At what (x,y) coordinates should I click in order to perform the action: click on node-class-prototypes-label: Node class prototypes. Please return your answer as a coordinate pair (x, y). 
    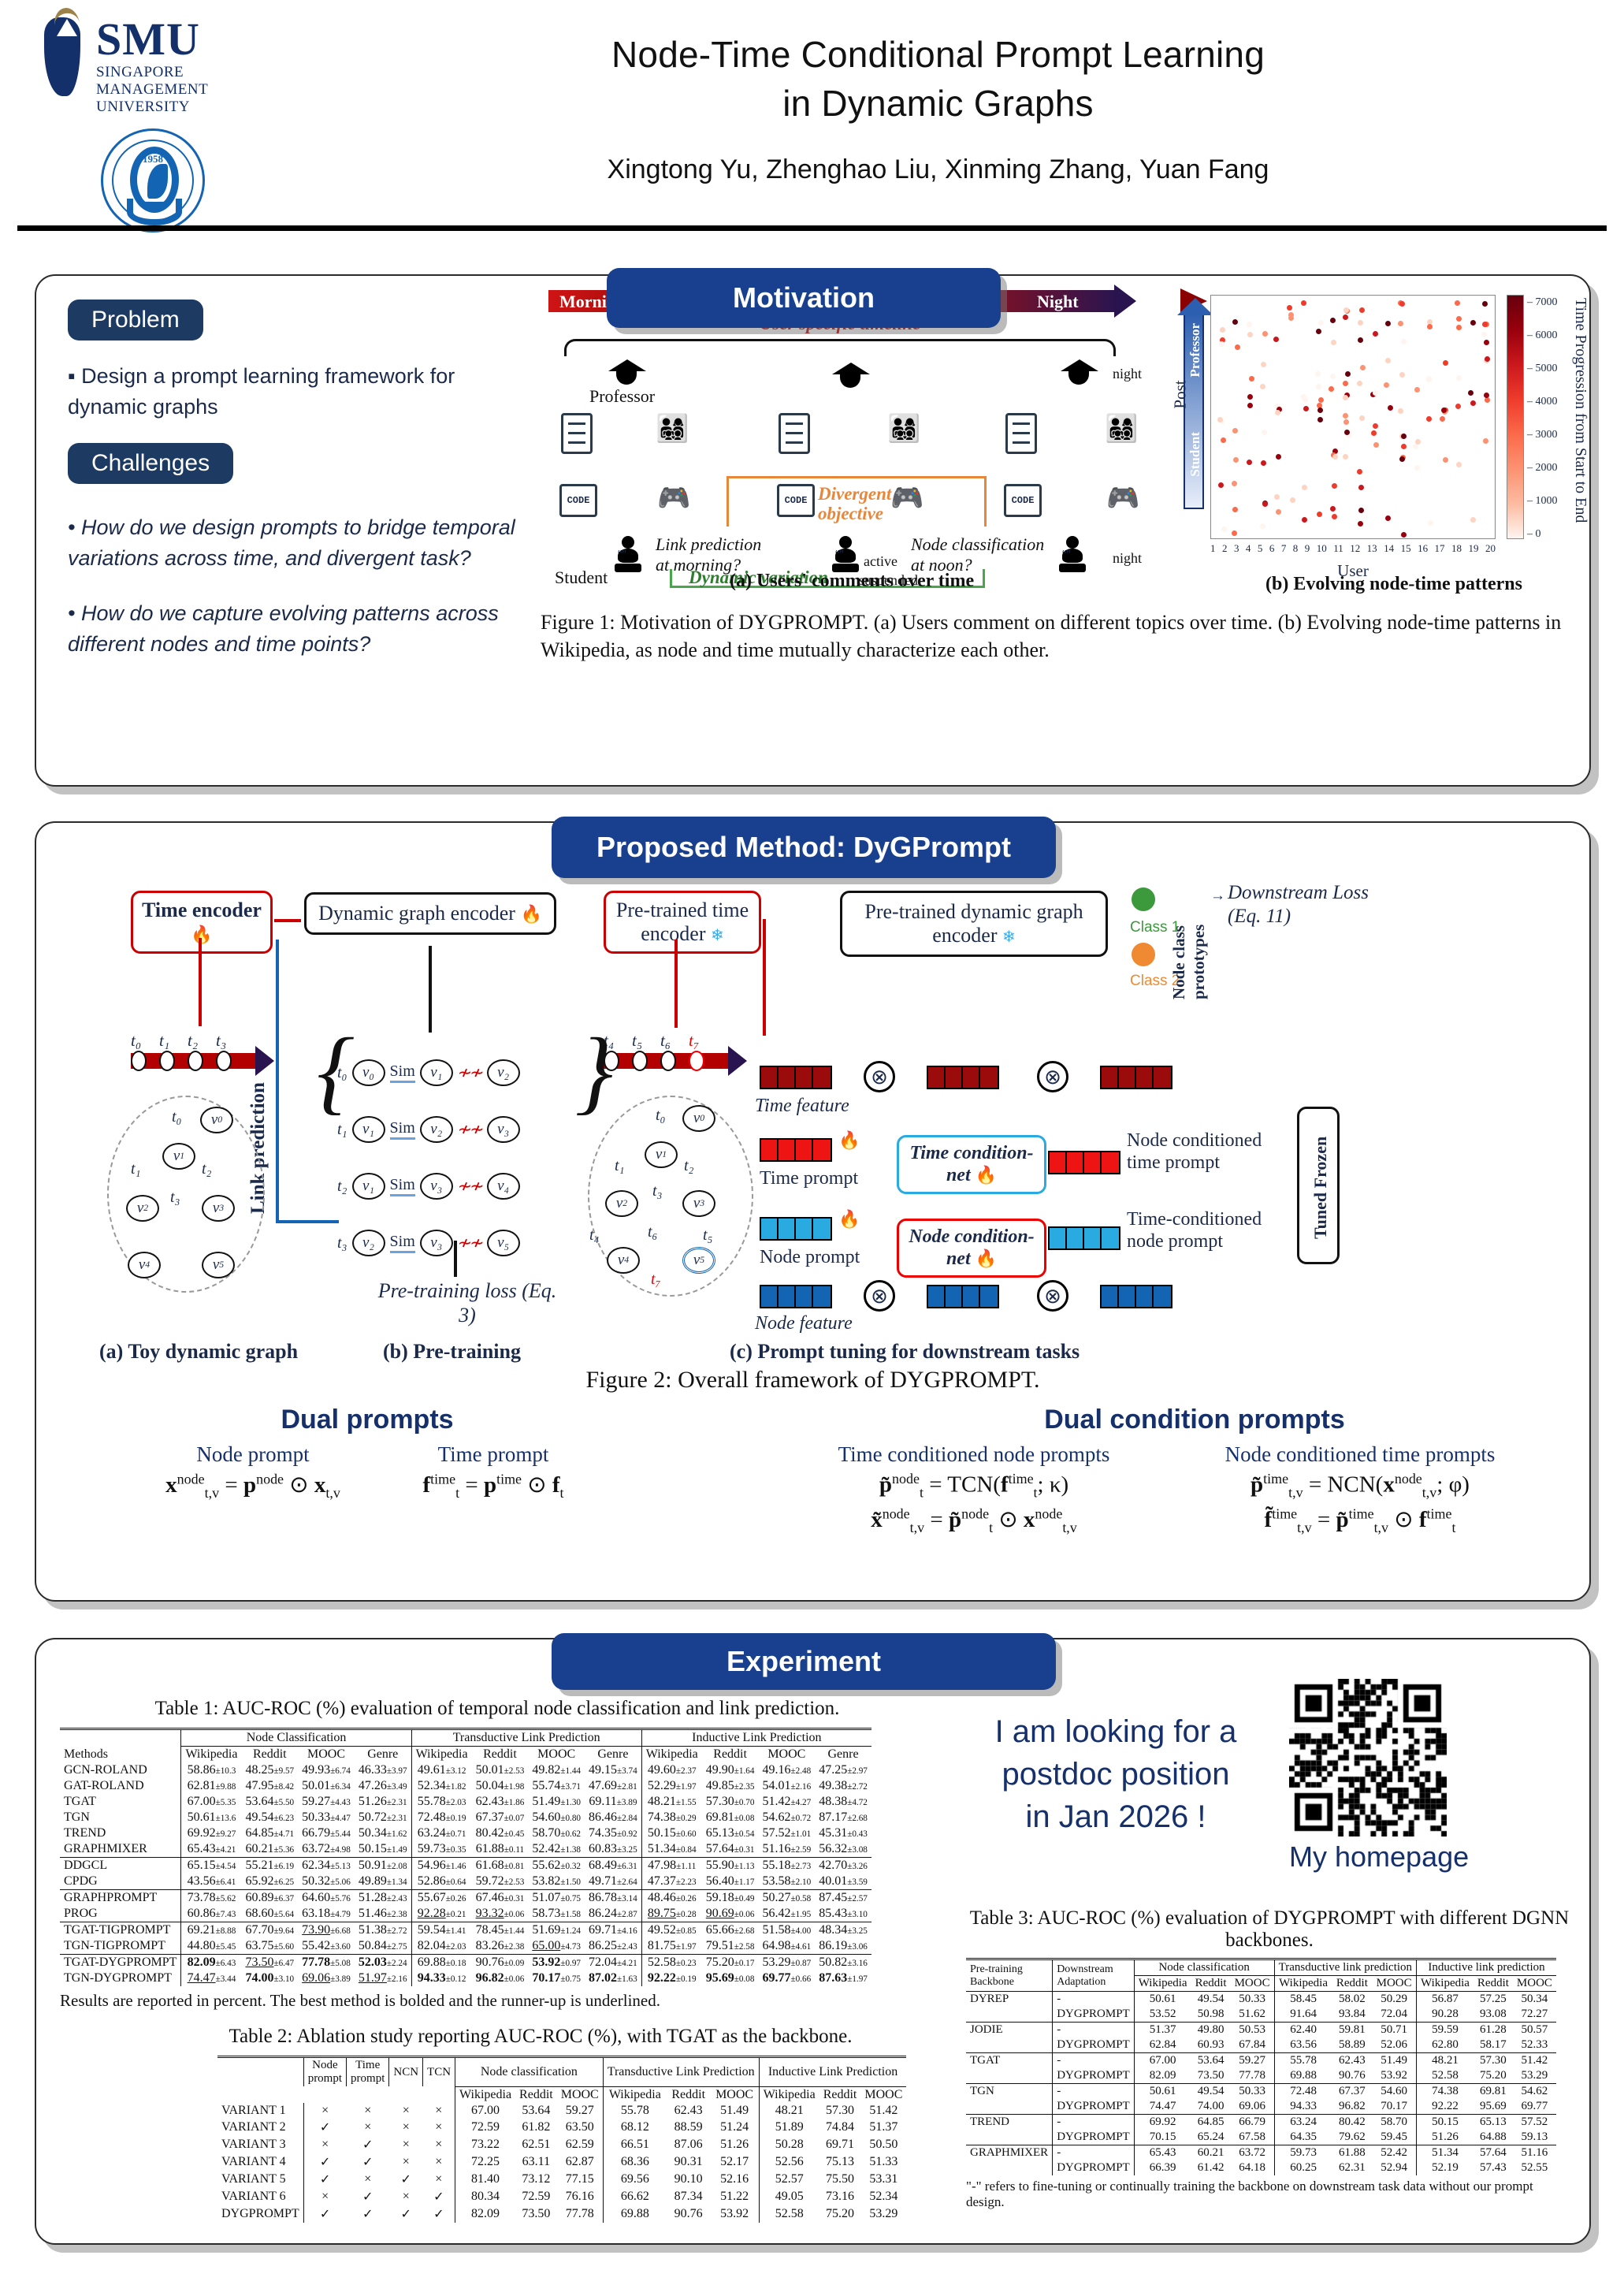
    Looking at the image, I should click on (1188, 961).